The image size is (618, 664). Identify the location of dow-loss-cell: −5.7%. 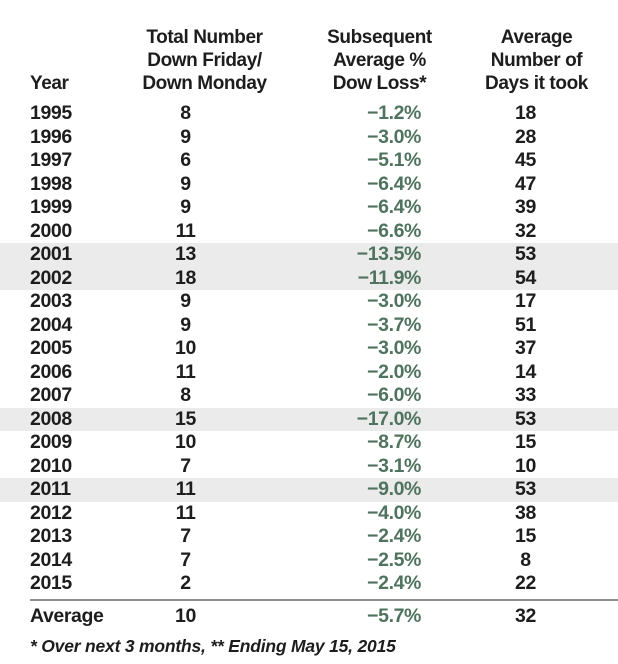
(394, 616).